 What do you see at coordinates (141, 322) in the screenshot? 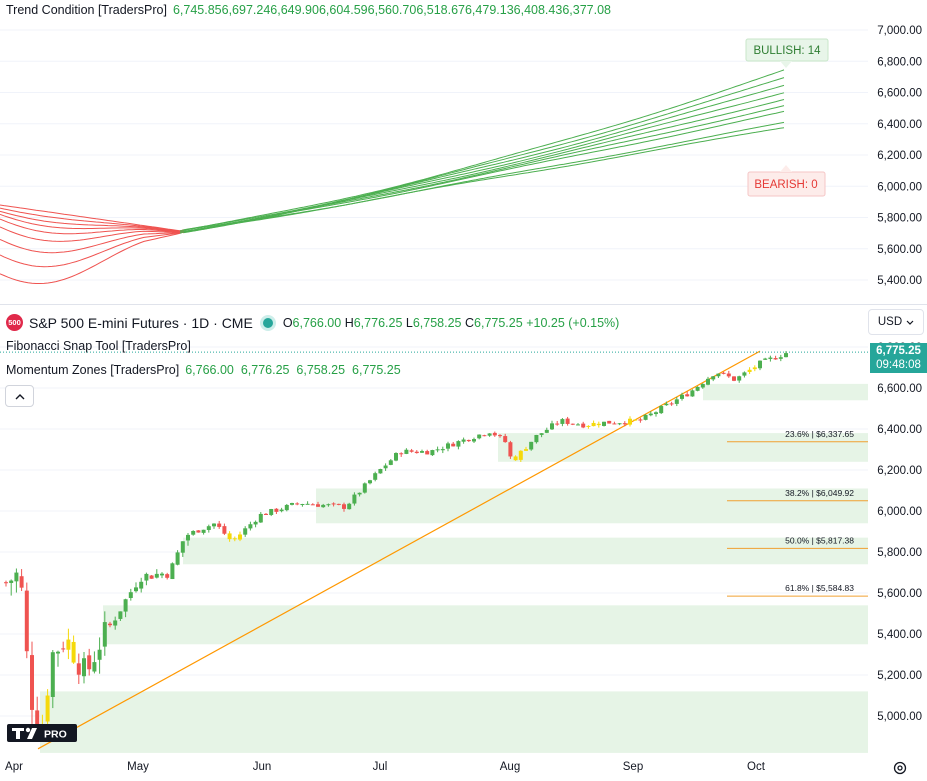
I see `symbol-title: S&P 500 E-mini Futures · 1D · CME` at bounding box center [141, 322].